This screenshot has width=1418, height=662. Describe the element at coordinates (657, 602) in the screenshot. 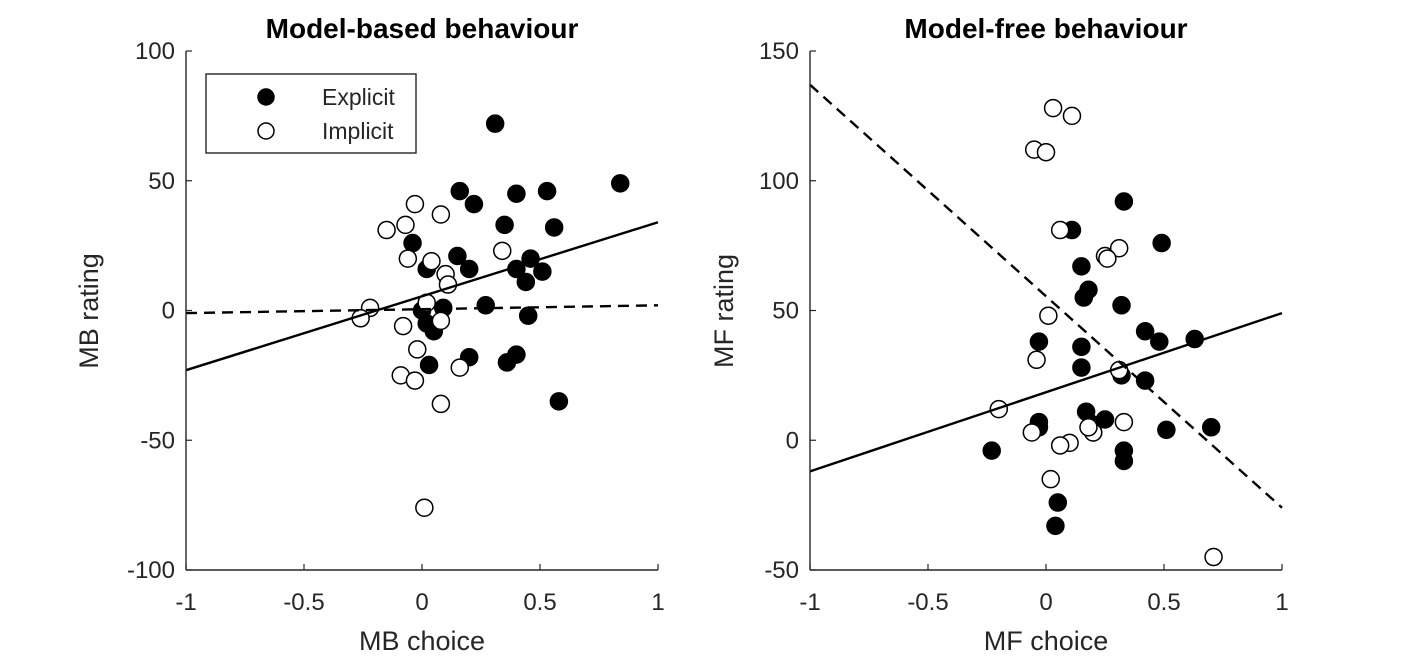

I see `mb-x-tick-label: 1` at that location.